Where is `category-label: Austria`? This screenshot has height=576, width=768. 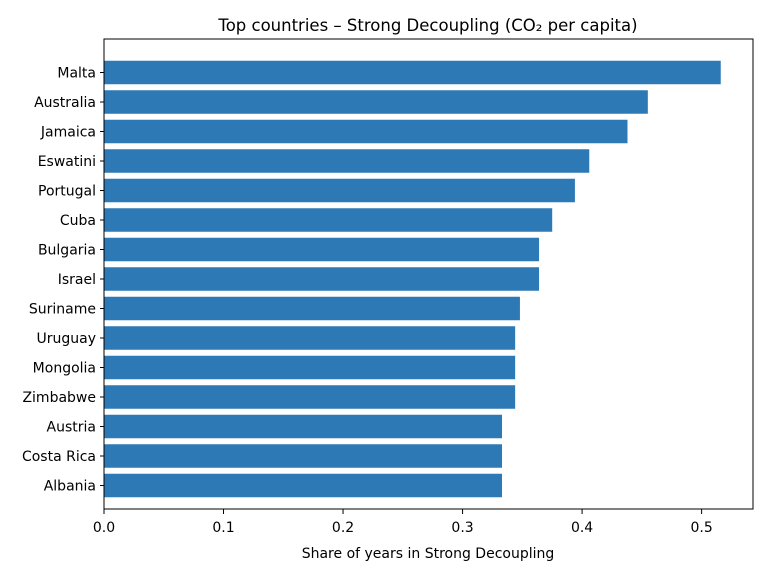
category-label: Austria is located at coordinates (71, 428).